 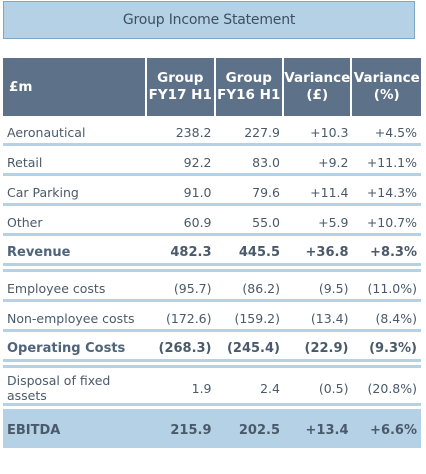 What do you see at coordinates (75, 430) in the screenshot?
I see `row-label: EBITDA` at bounding box center [75, 430].